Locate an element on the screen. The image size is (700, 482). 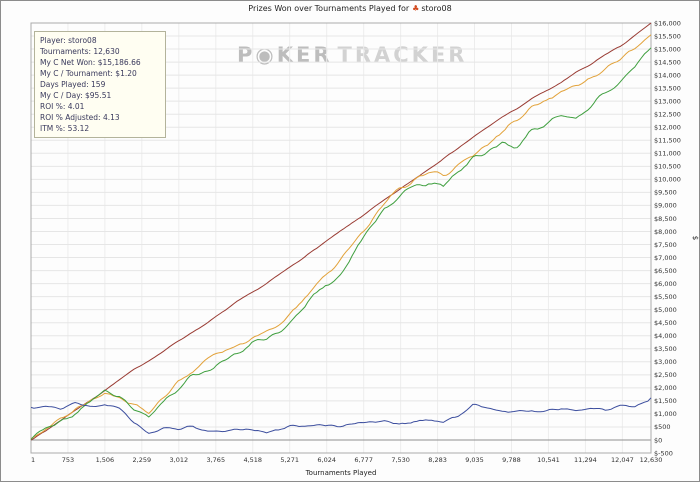
chart-title-player: storo08 is located at coordinates (436, 8).